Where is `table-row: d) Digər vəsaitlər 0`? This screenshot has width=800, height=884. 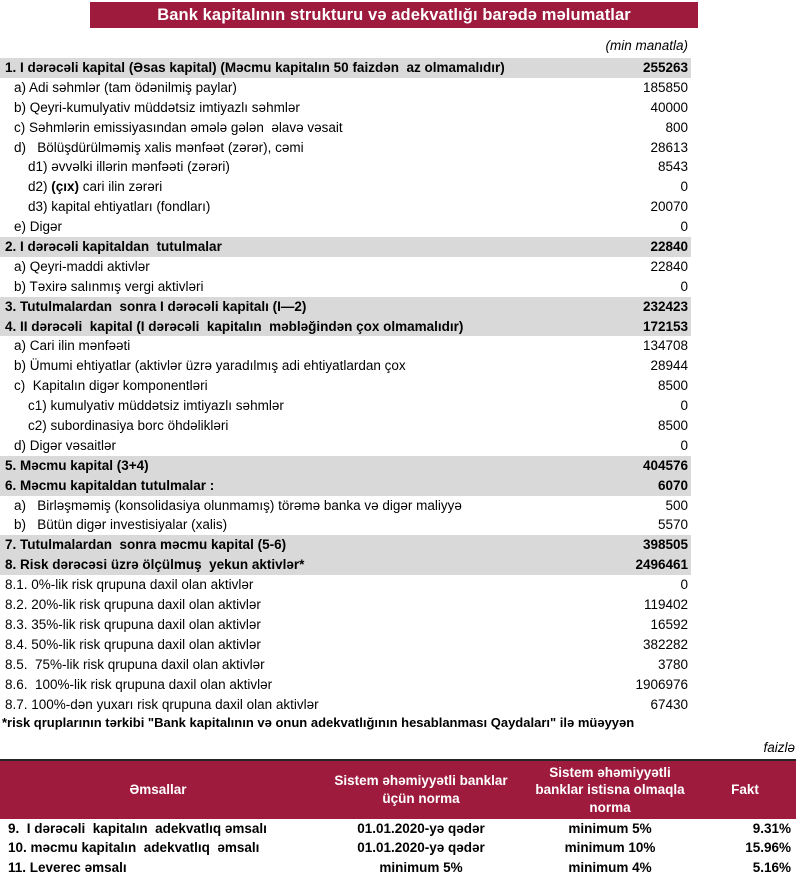 table-row: d) Digər vəsaitlər 0 is located at coordinates (345, 446).